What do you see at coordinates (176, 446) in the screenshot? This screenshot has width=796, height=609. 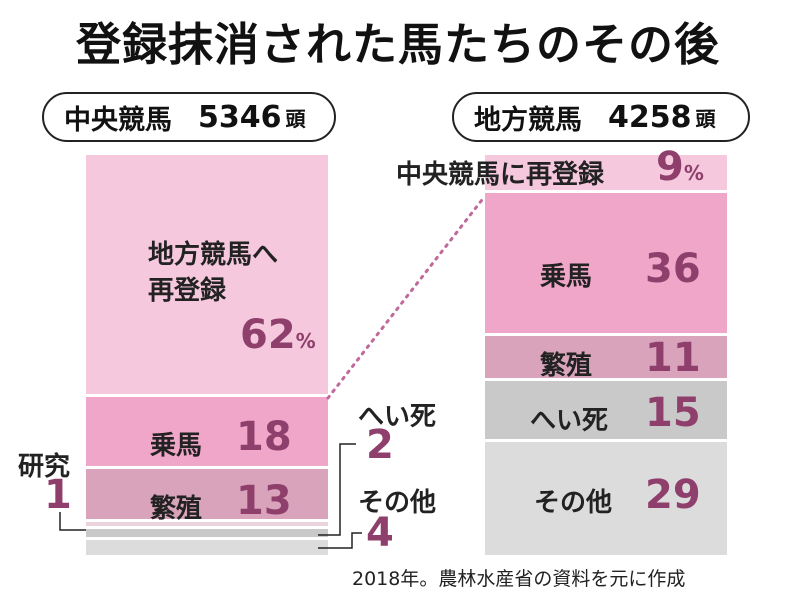 I see `riding-label: 乗馬` at bounding box center [176, 446].